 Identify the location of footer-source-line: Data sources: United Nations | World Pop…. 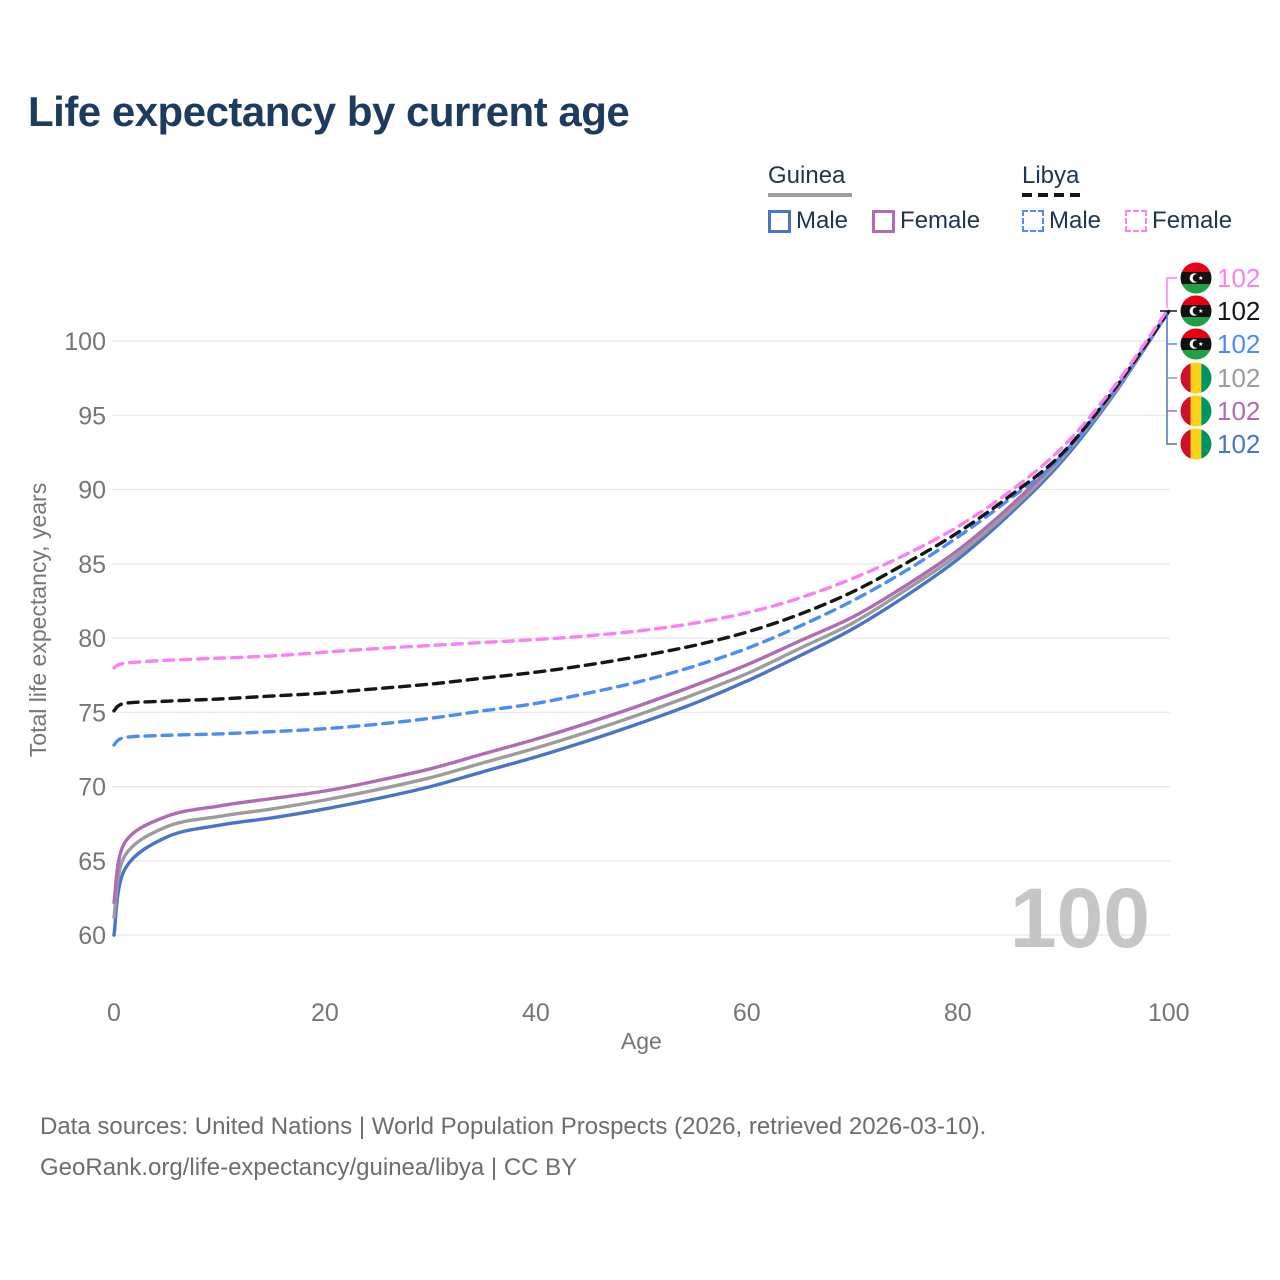
(513, 1126).